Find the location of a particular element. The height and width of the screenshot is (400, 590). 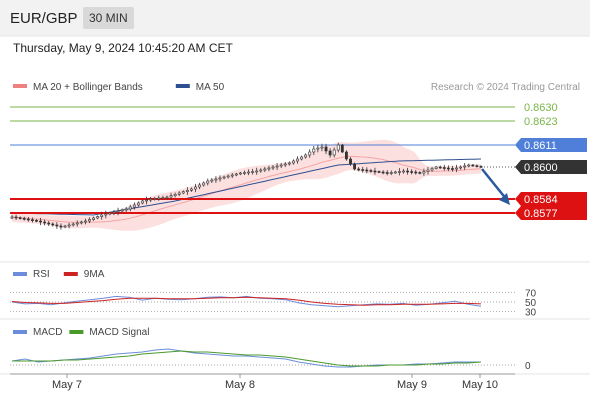

level-label: 0.8600 is located at coordinates (541, 168).